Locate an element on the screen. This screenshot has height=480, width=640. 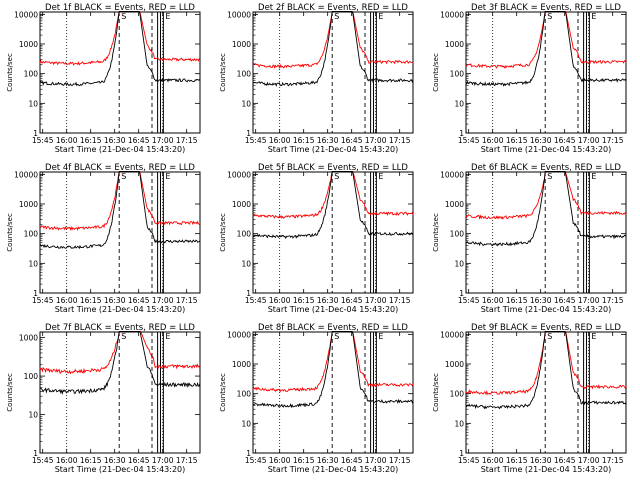
chart-title: Det 5f BLACK = Events, RED = LLD is located at coordinates (333, 168).